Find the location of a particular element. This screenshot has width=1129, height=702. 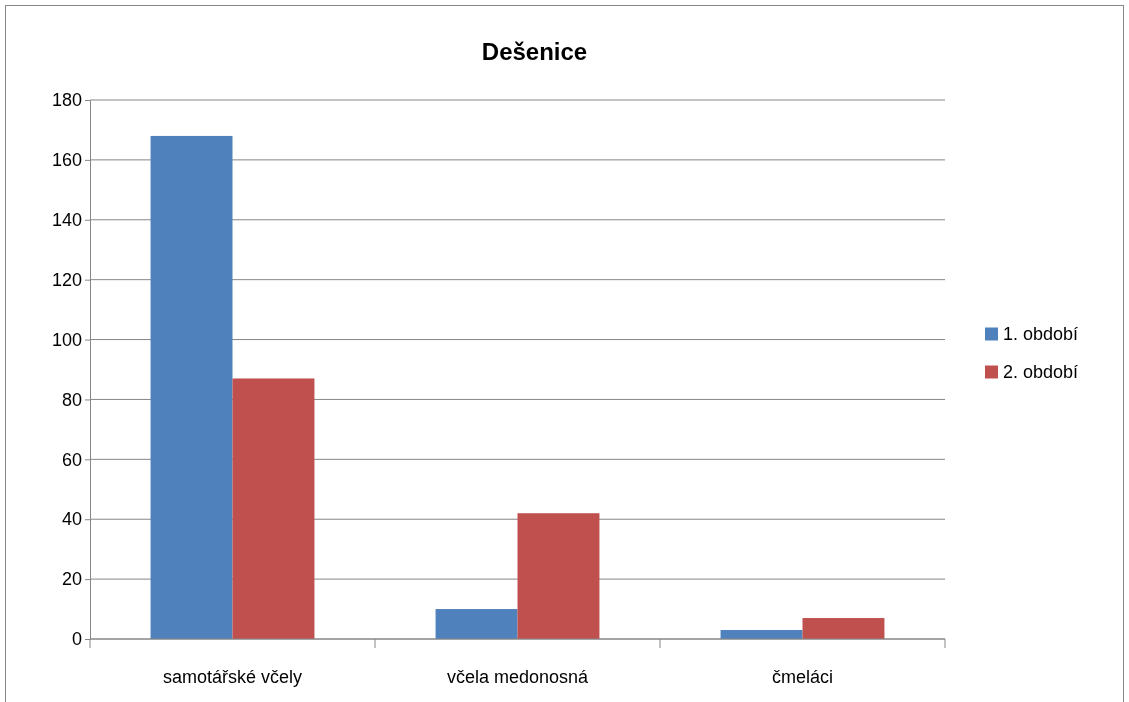

y-tick-label: 40 is located at coordinates (71, 519).